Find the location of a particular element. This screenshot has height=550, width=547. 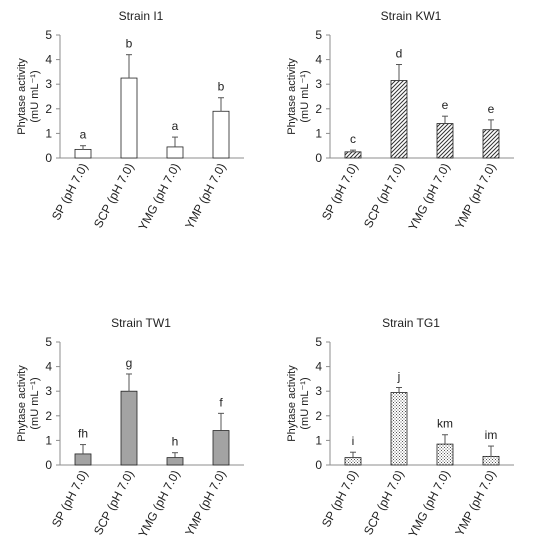

significance-letter: km is located at coordinates (445, 424).